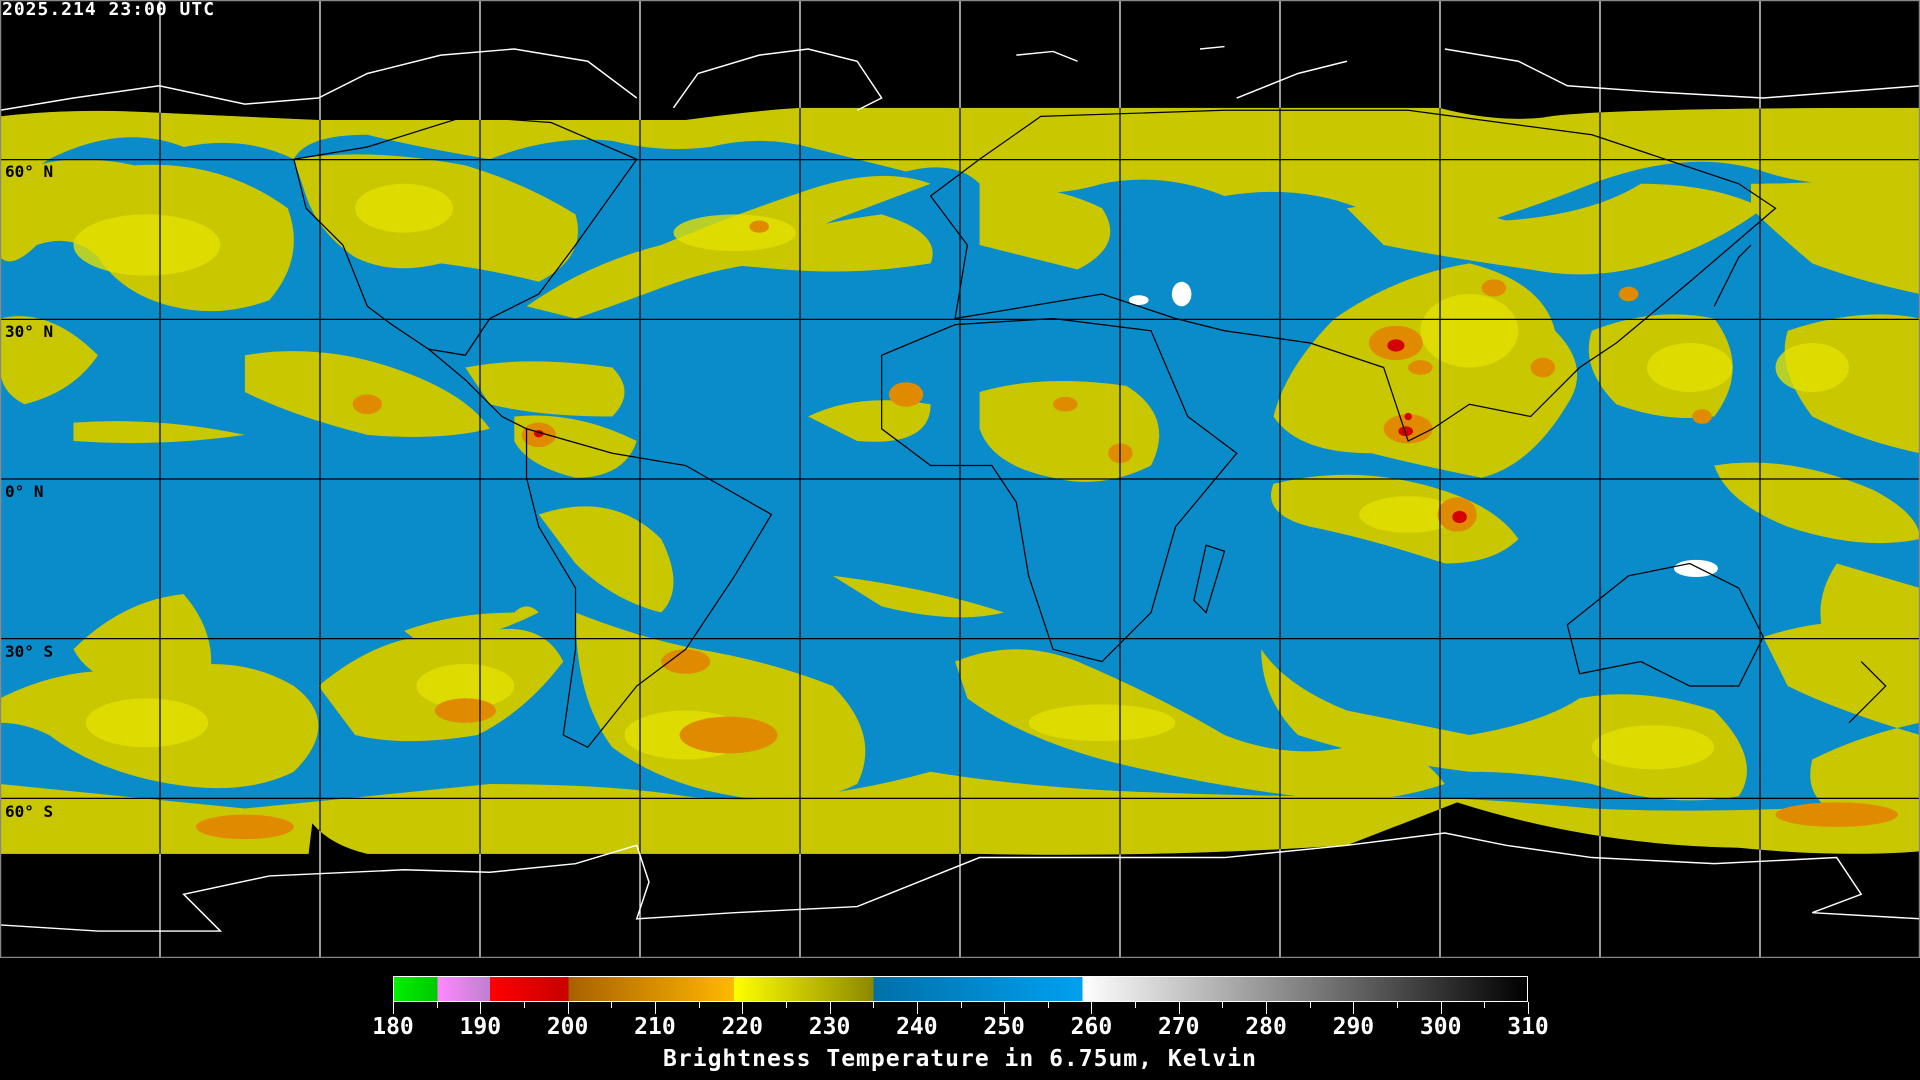 The image size is (1920, 1080). What do you see at coordinates (393, 1027) in the screenshot?
I see `colorbar-tick-label: 180` at bounding box center [393, 1027].